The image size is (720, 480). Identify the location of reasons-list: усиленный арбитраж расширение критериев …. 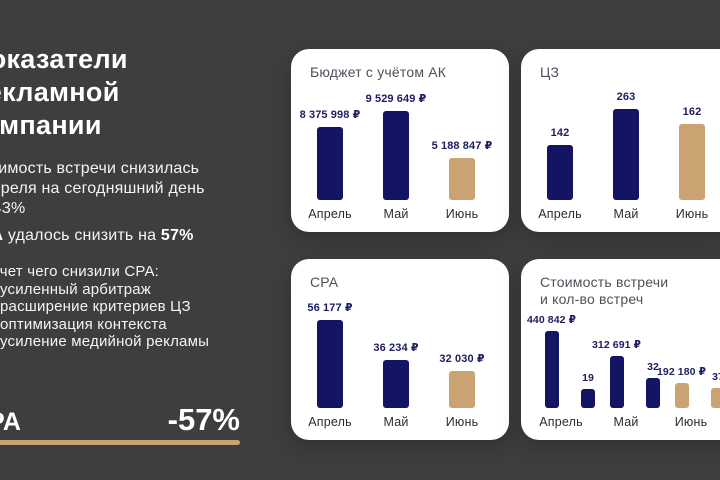
(136, 316).